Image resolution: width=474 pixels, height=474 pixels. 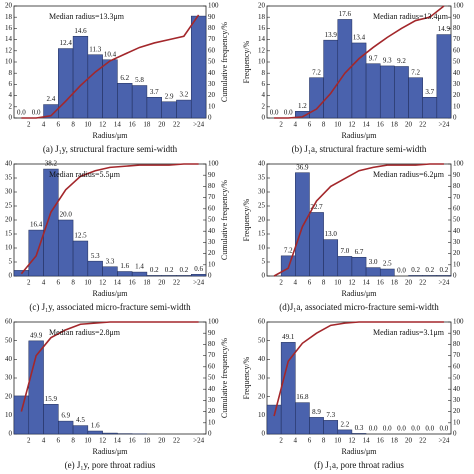 What do you see at coordinates (387, 264) in the screenshot?
I see `value-label: 2.5` at bounding box center [387, 264].